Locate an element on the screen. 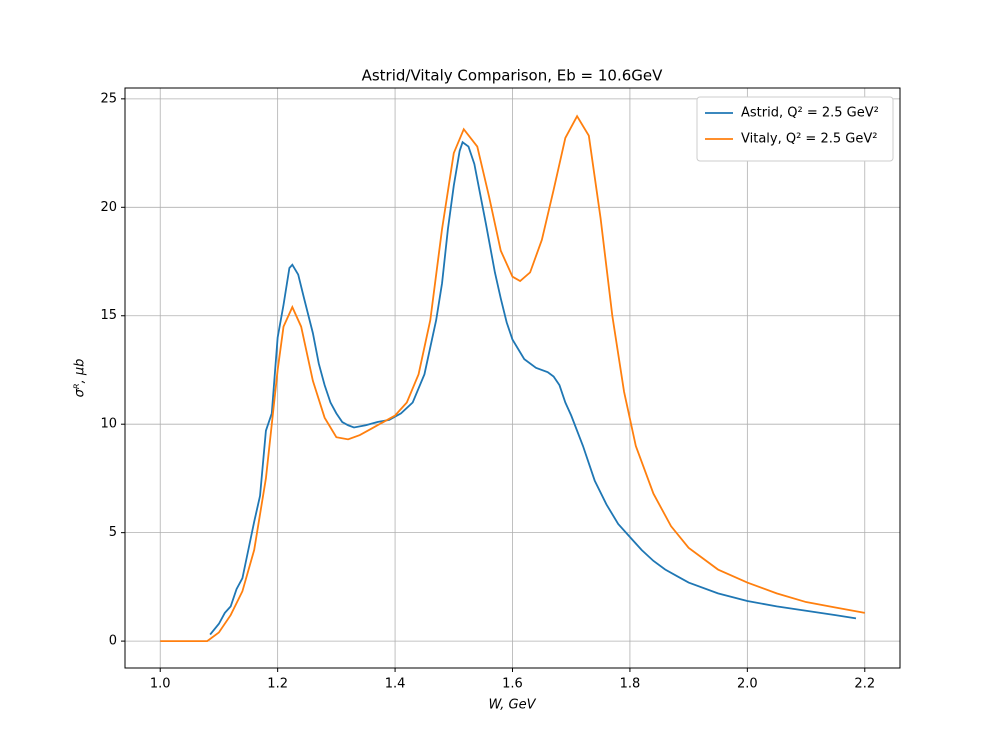 The image size is (1000, 754). y-tick-label: 15 is located at coordinates (108, 315).